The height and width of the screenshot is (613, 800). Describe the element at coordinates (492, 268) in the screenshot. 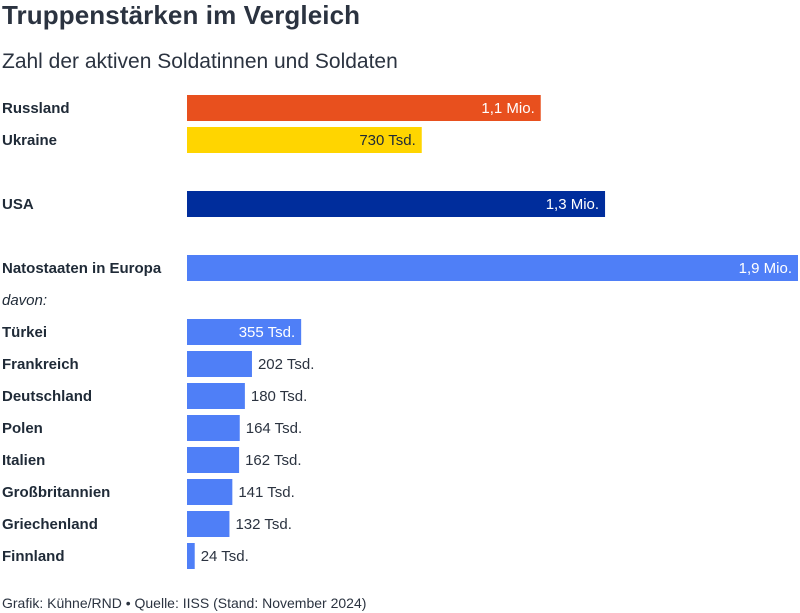

I see `bar-natostaaten-in-europa` at that location.